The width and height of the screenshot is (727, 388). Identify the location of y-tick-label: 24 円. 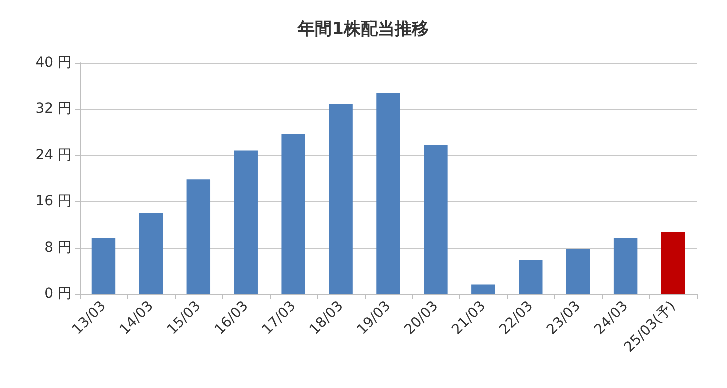
(54, 155).